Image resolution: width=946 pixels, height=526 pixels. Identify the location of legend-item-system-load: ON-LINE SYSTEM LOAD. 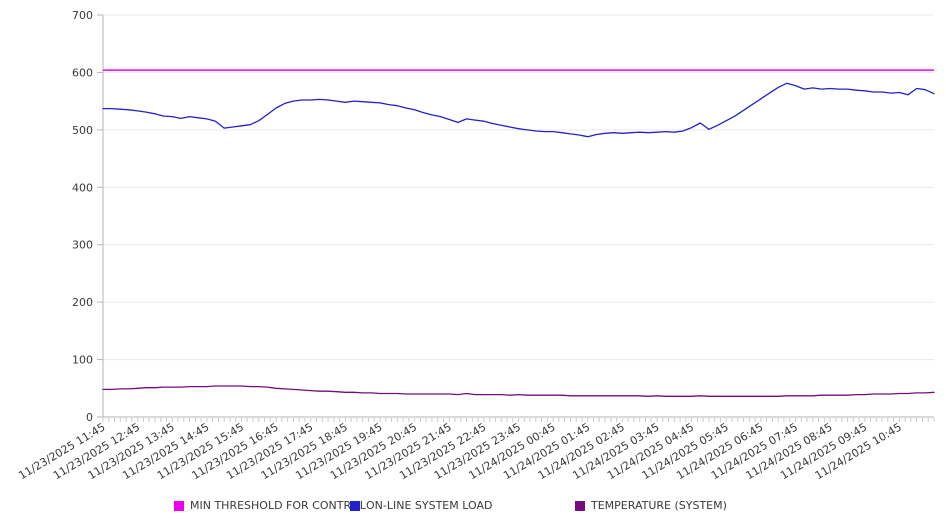
(421, 505).